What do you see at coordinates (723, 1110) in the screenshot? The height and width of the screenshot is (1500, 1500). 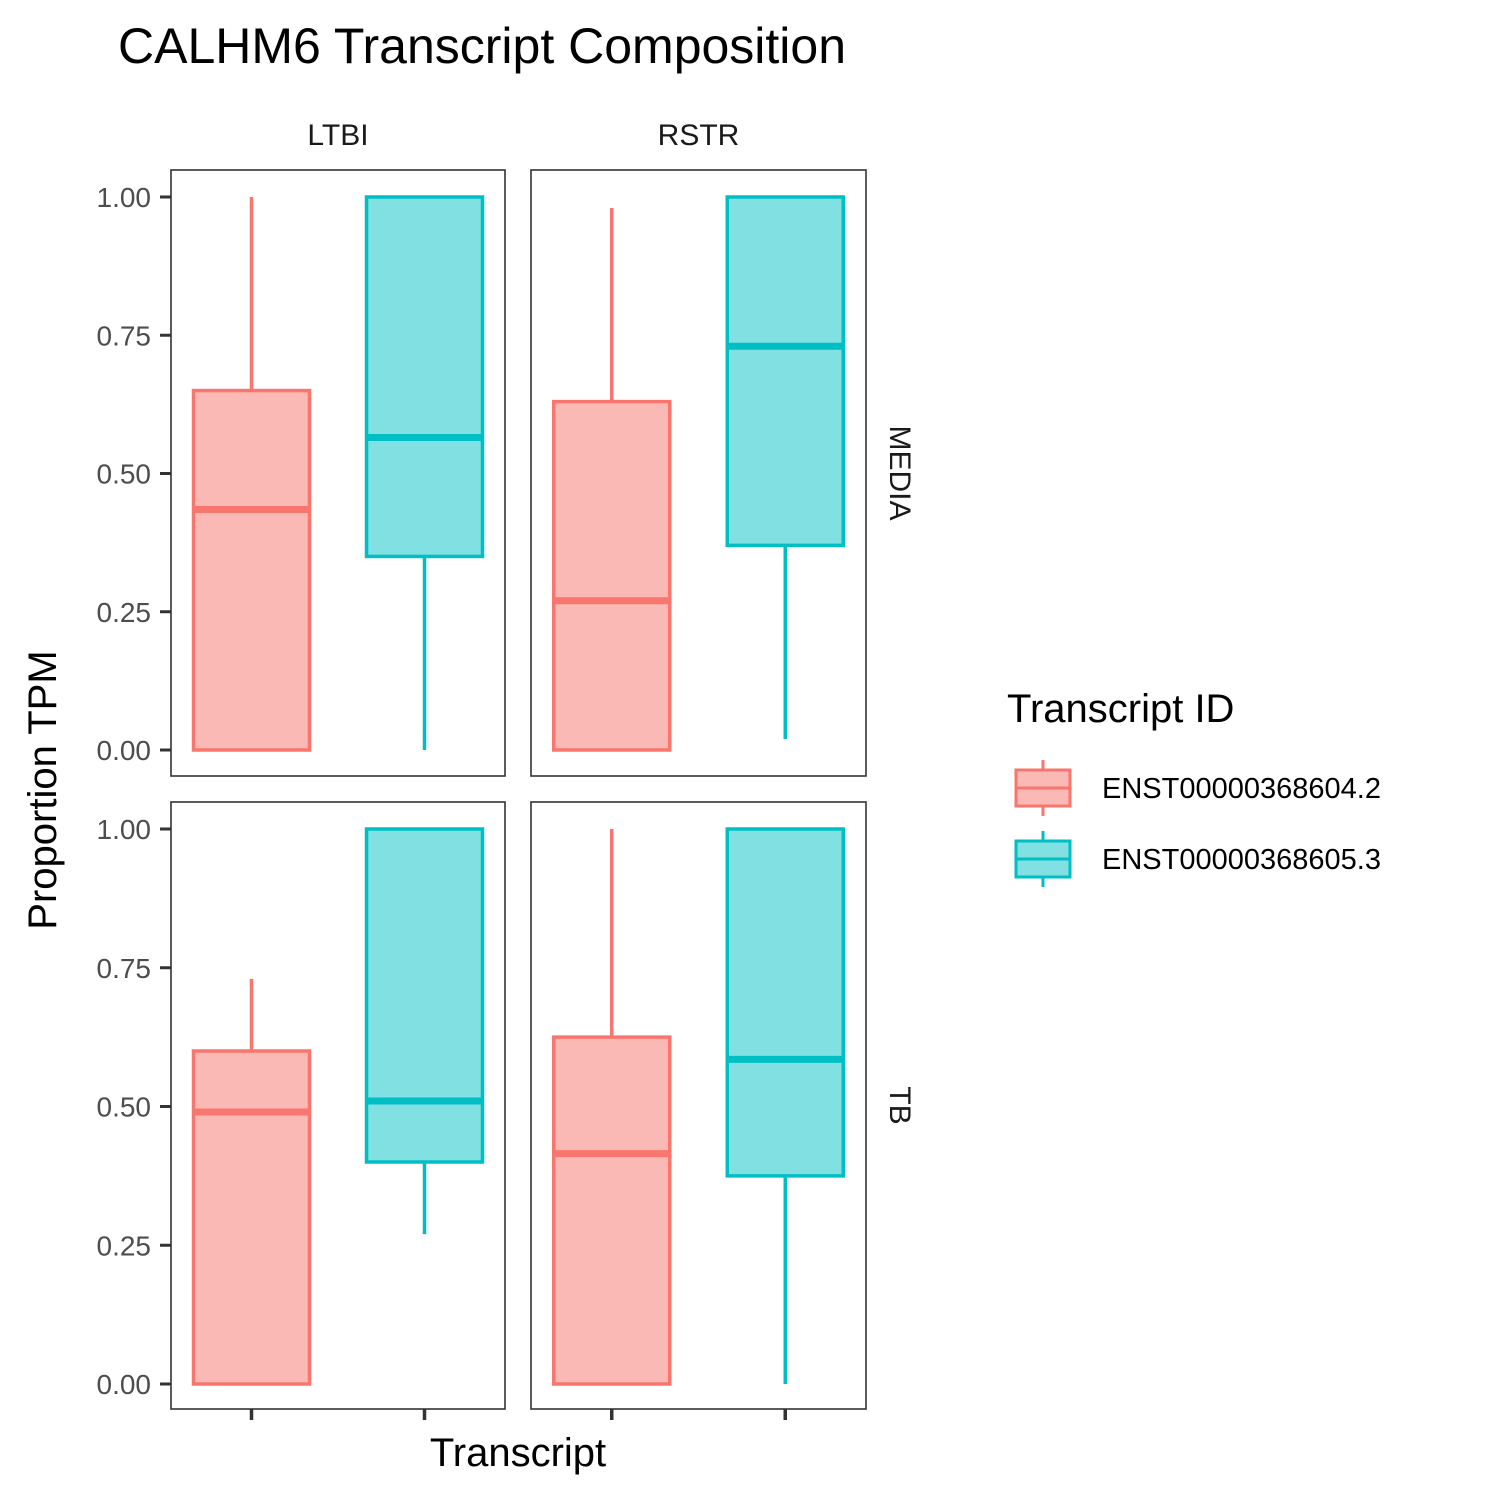 I see `panel-tb-rstr: TB` at bounding box center [723, 1110].